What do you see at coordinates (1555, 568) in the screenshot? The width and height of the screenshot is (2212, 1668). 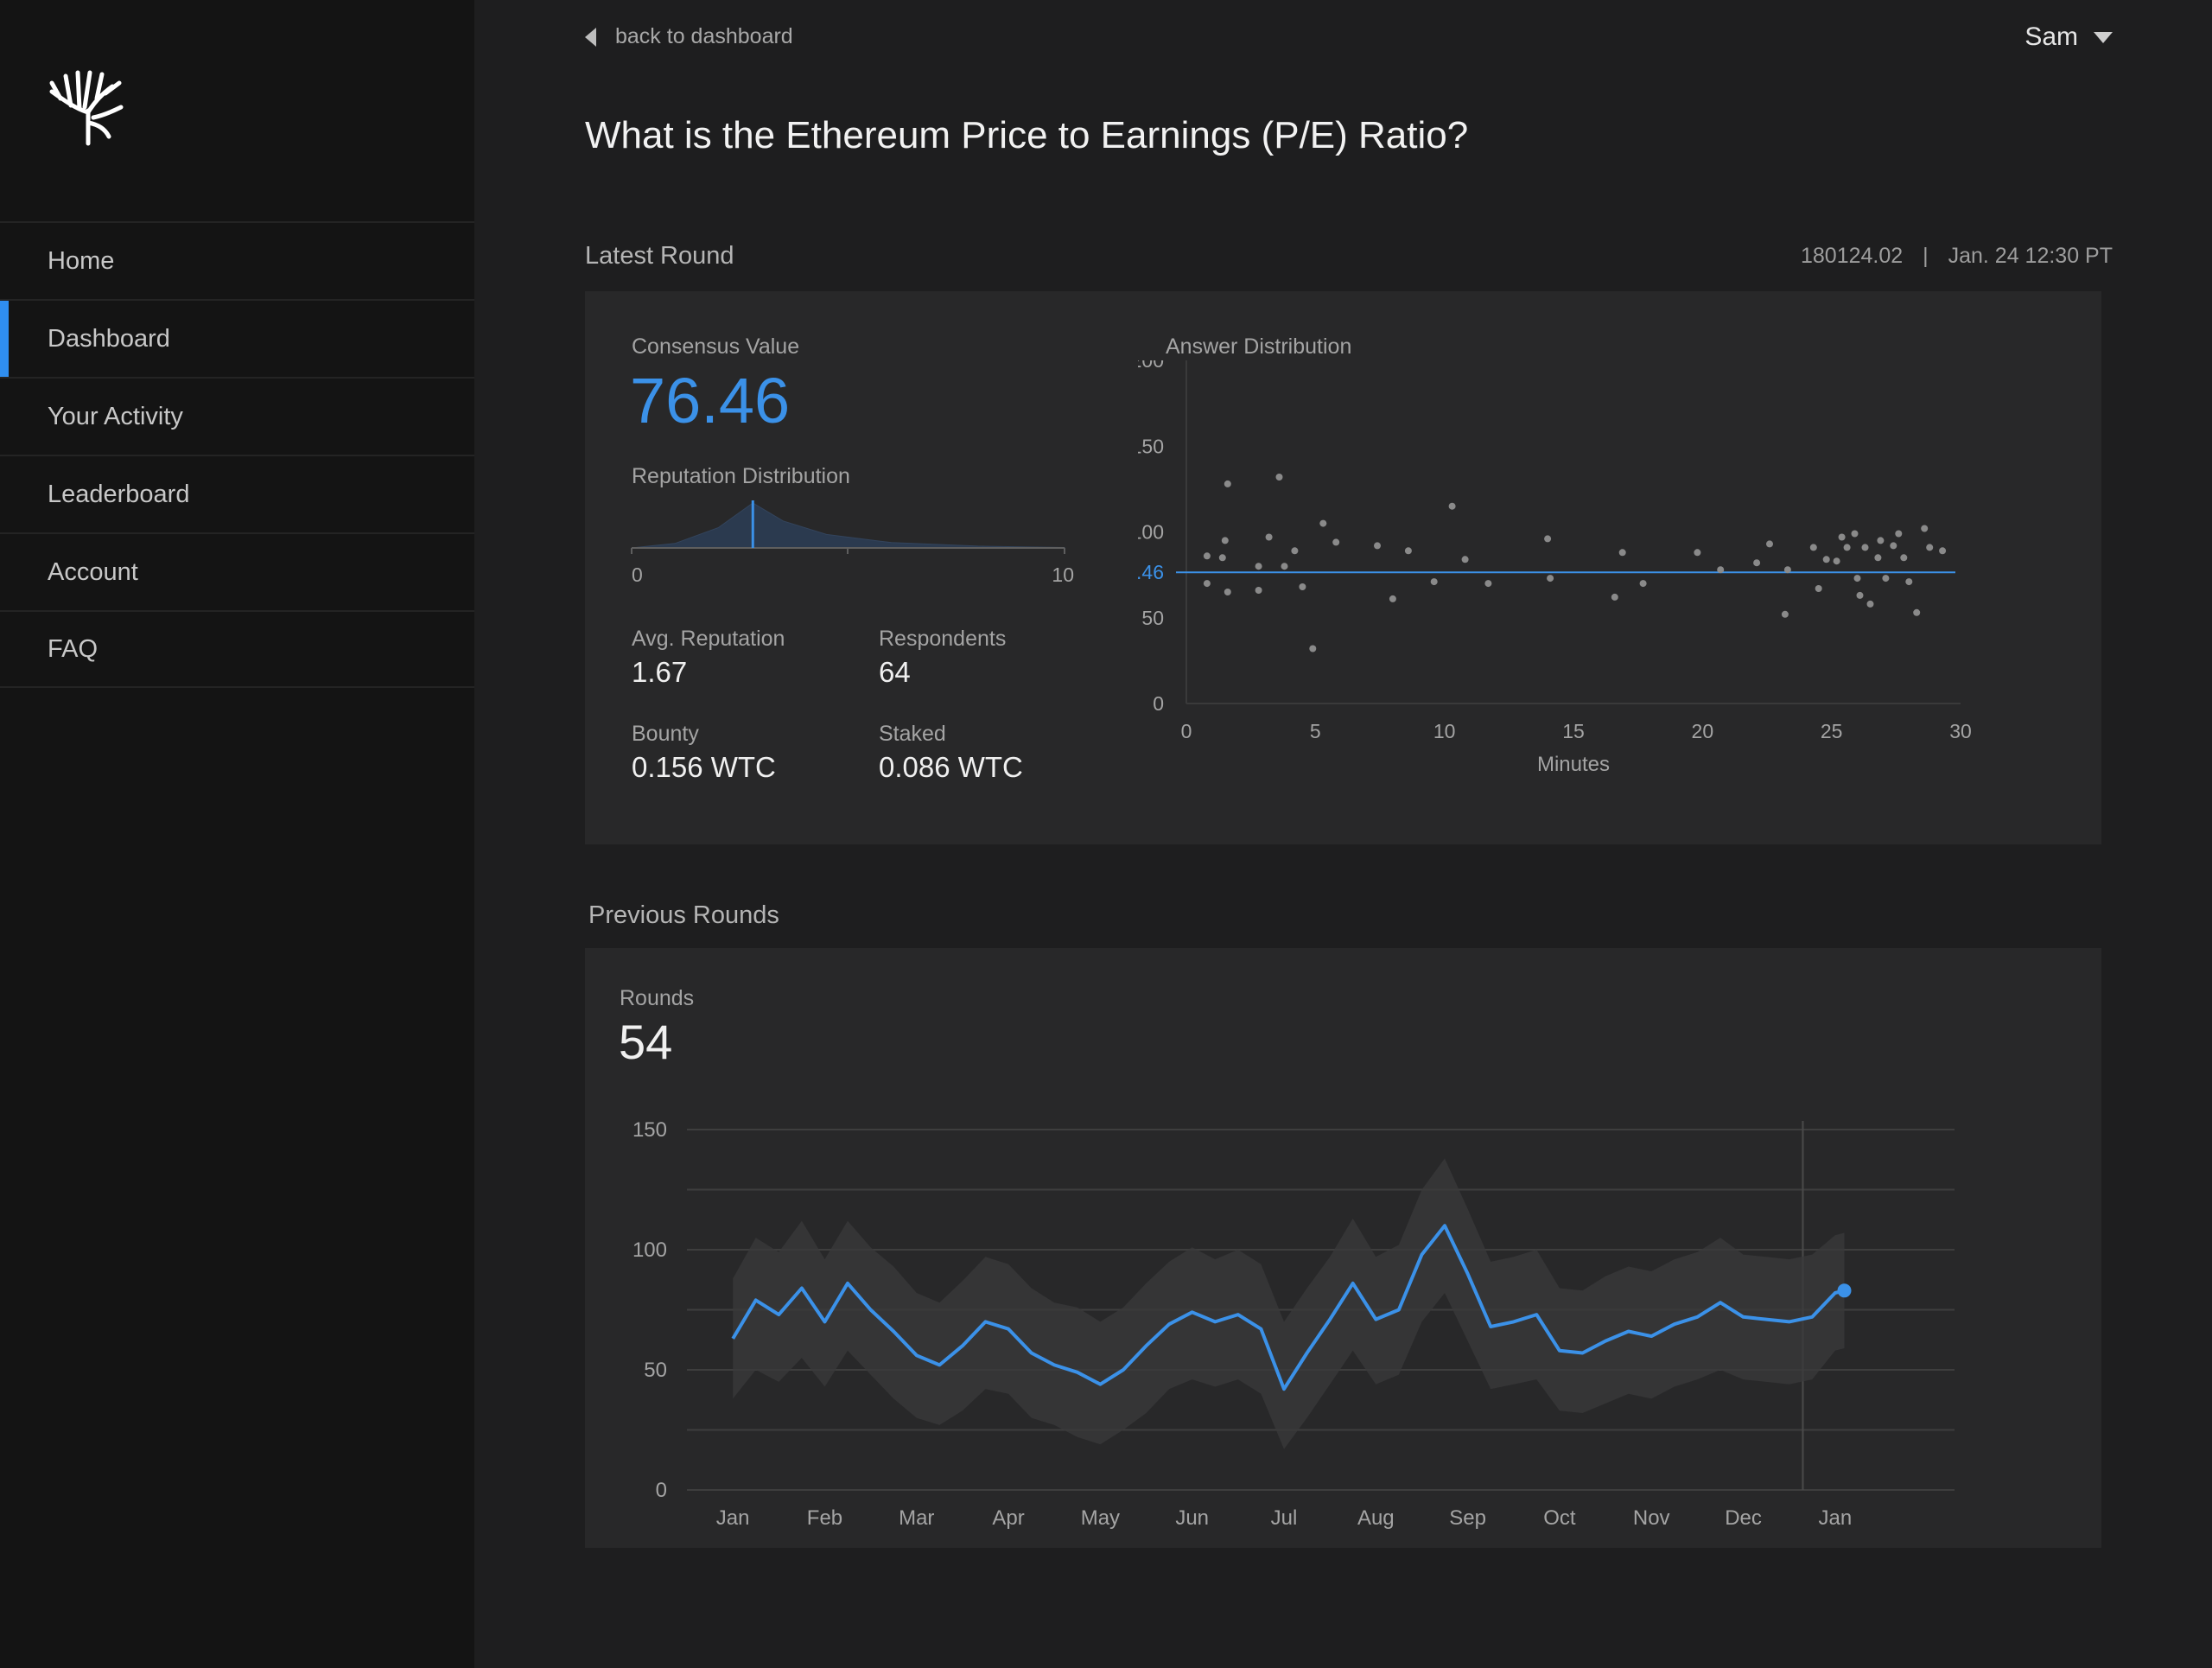 I see `answer-distribution-chart: 0 50 100 150 200 0 5 10 15 20 25 30 Minutes 76.46` at bounding box center [1555, 568].